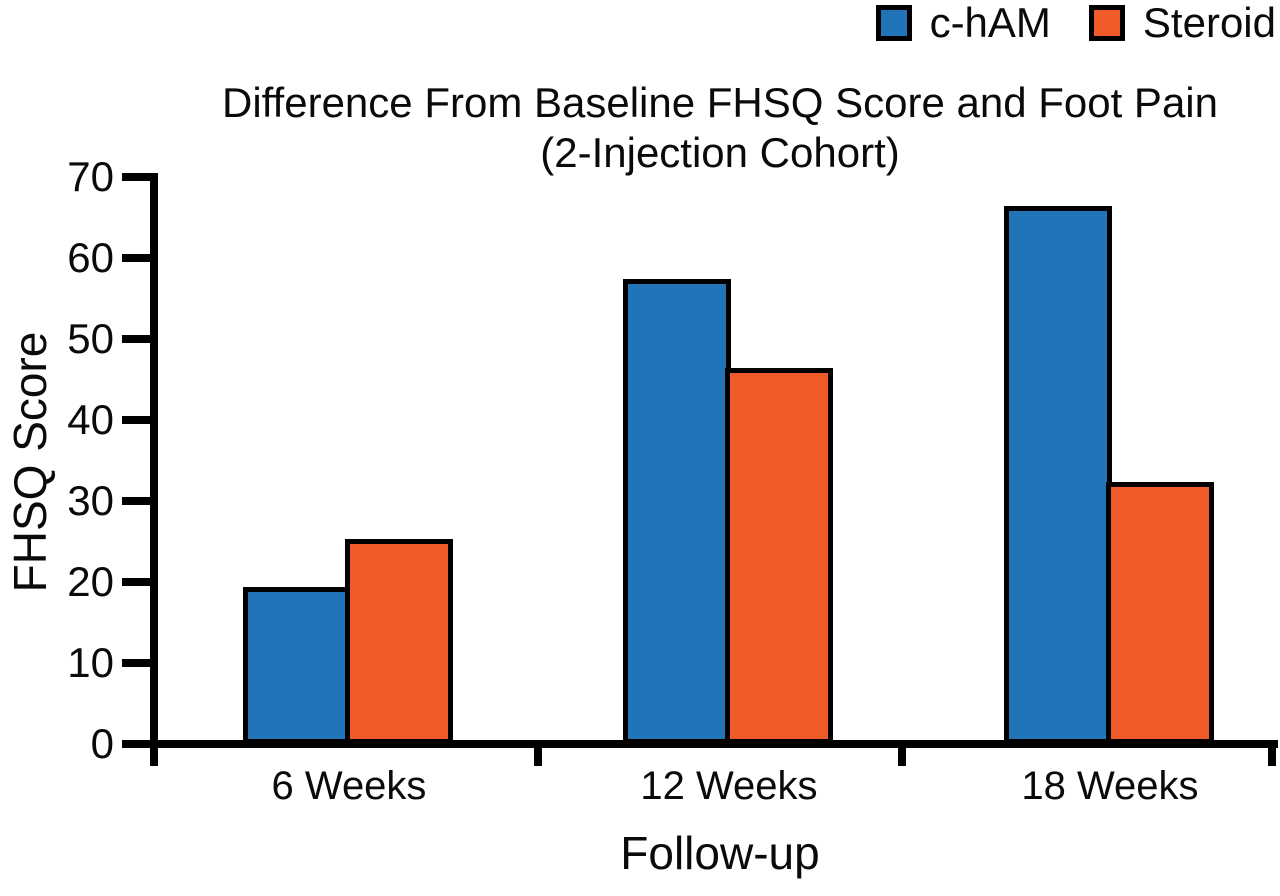  What do you see at coordinates (1160, 613) in the screenshot?
I see `bar-steroid-18-weeks` at bounding box center [1160, 613].